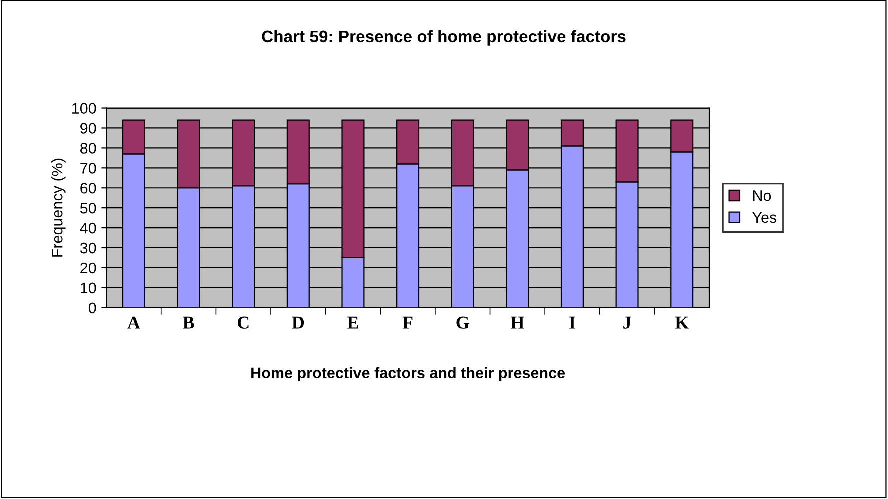 The image size is (888, 499). I want to click on y-tick-label: 100, so click(84, 108).